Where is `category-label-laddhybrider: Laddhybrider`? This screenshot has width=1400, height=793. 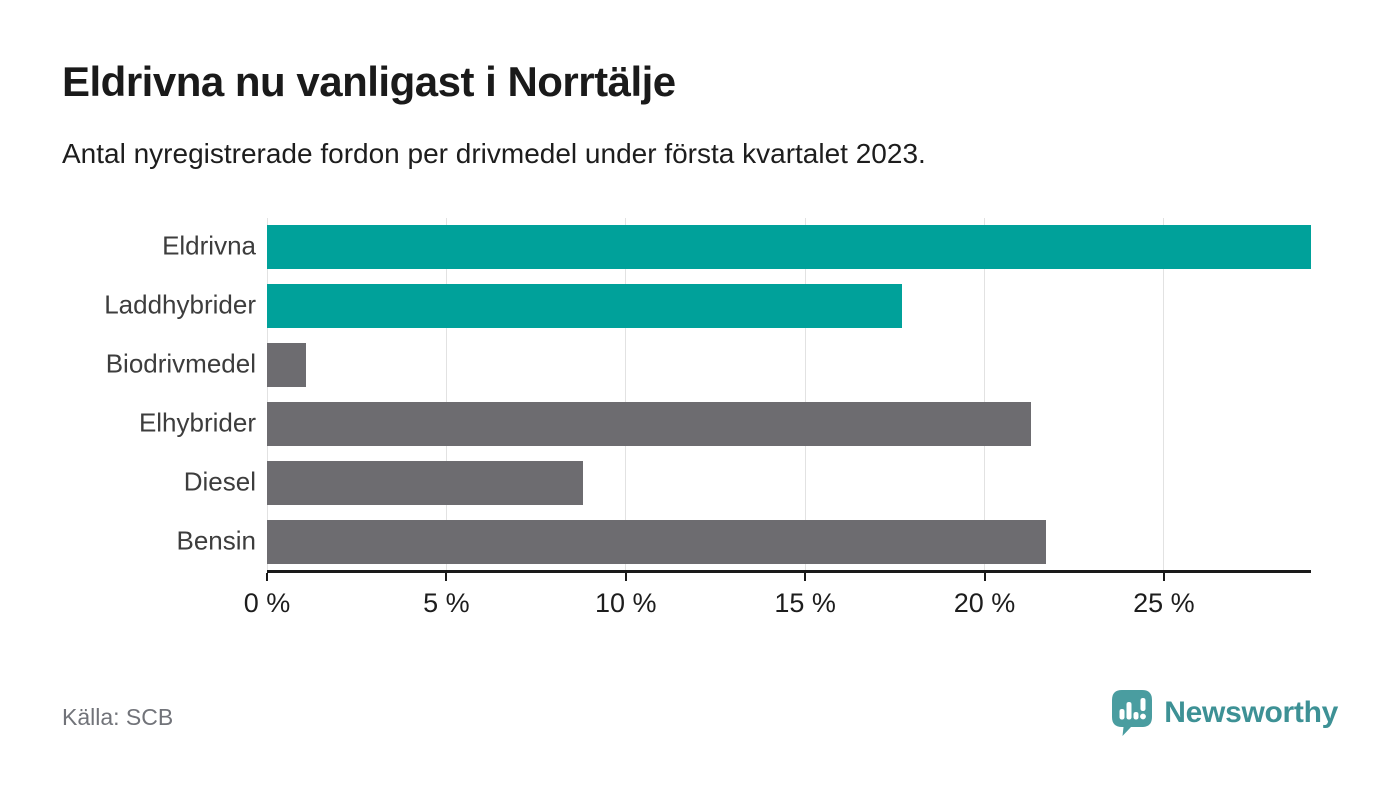 category-label-laddhybrider: Laddhybrider is located at coordinates (180, 304).